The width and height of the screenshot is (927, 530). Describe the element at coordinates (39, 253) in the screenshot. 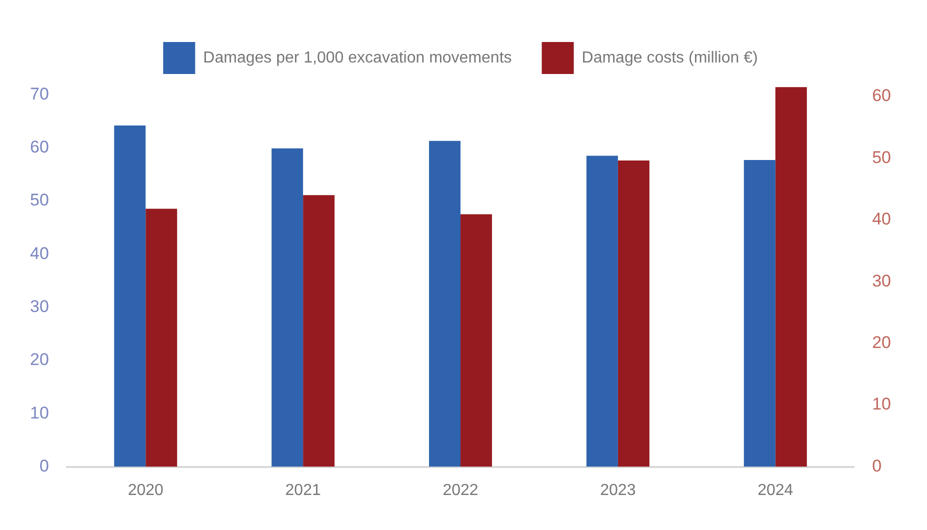

I see `y-tick-label: 40` at that location.